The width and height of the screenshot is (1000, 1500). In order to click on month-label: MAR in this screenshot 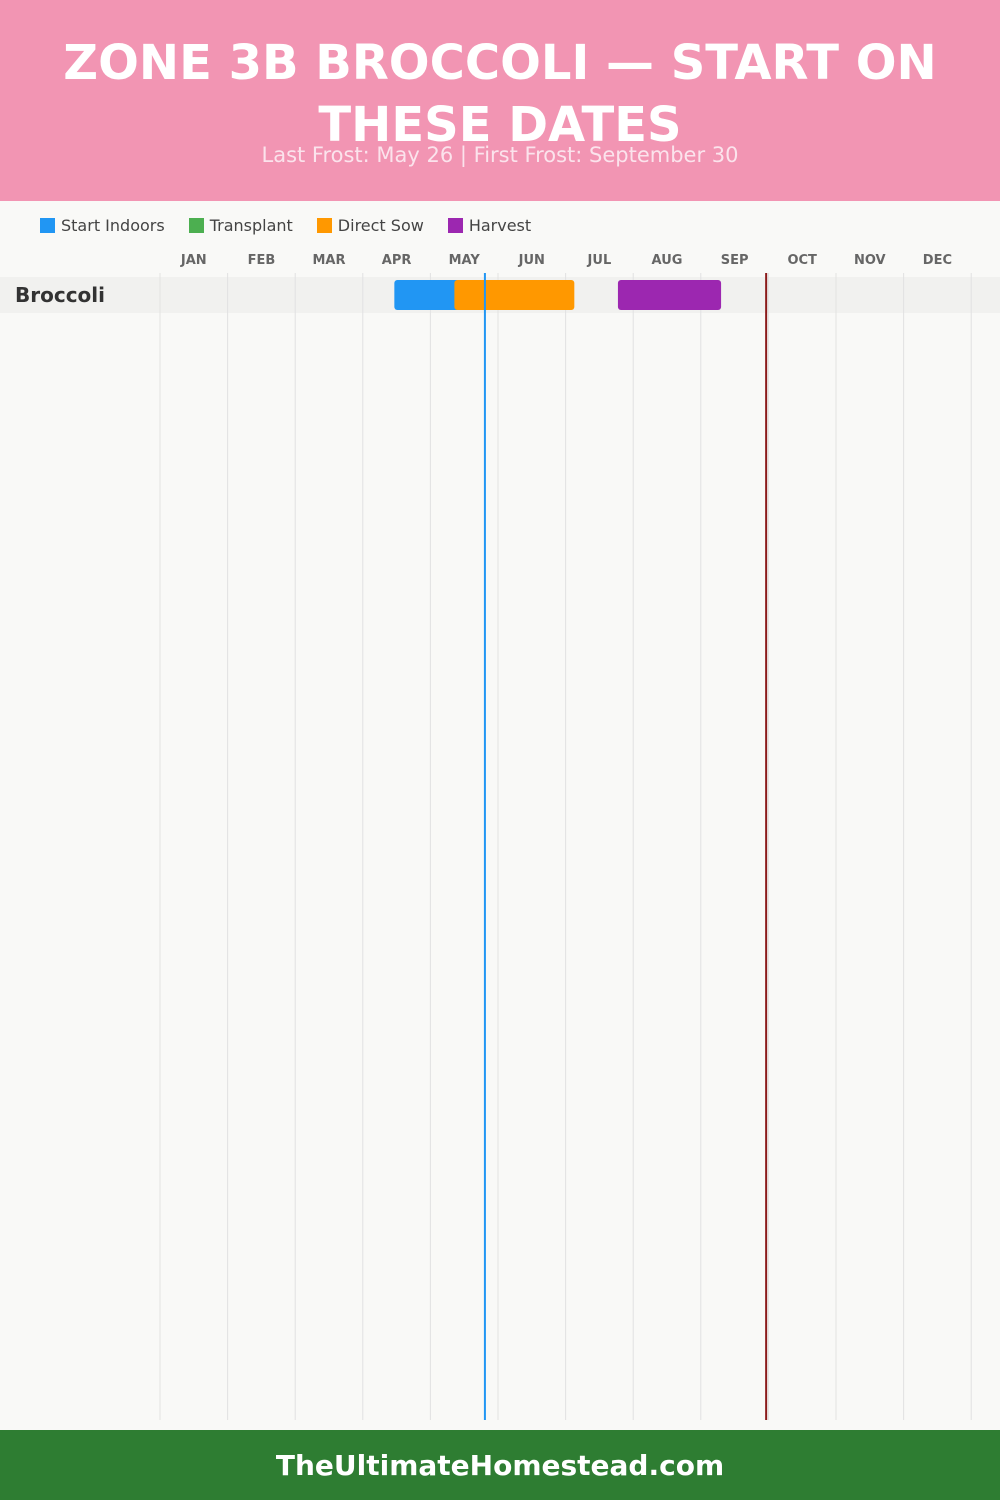, I will do `click(328, 260)`.